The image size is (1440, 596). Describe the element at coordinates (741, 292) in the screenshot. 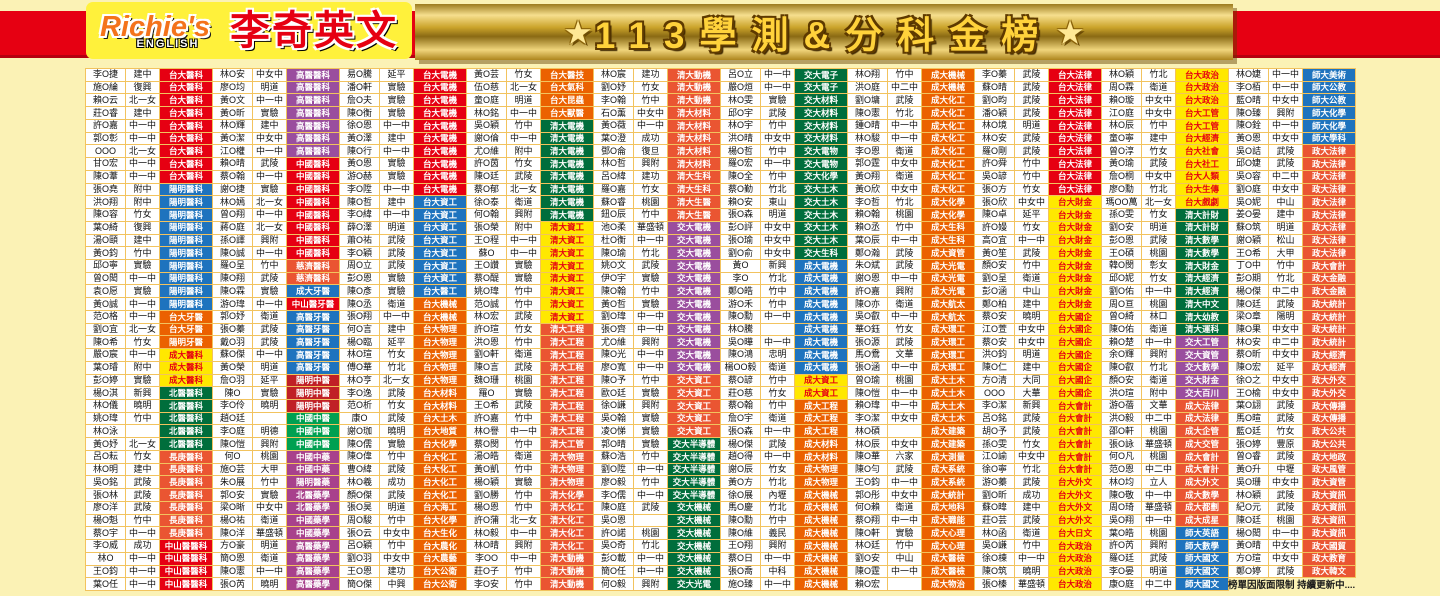

I see `student-name: 鄭O皓` at that location.